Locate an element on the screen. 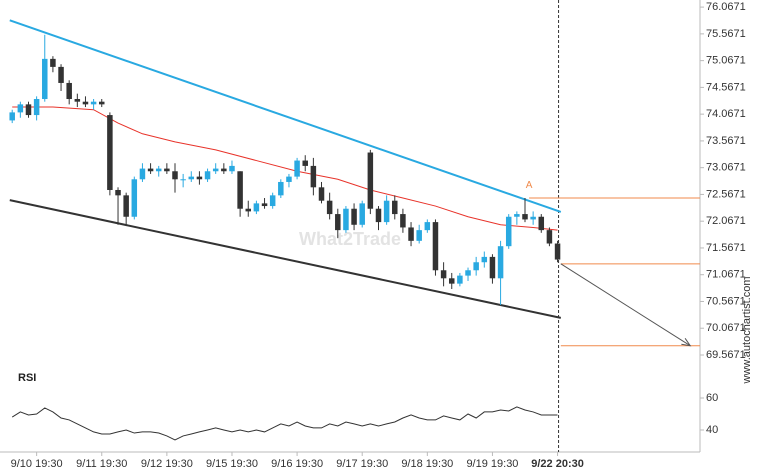 This screenshot has height=475, width=760. x-tick-label: 9/10 19:30 is located at coordinates (37, 464).